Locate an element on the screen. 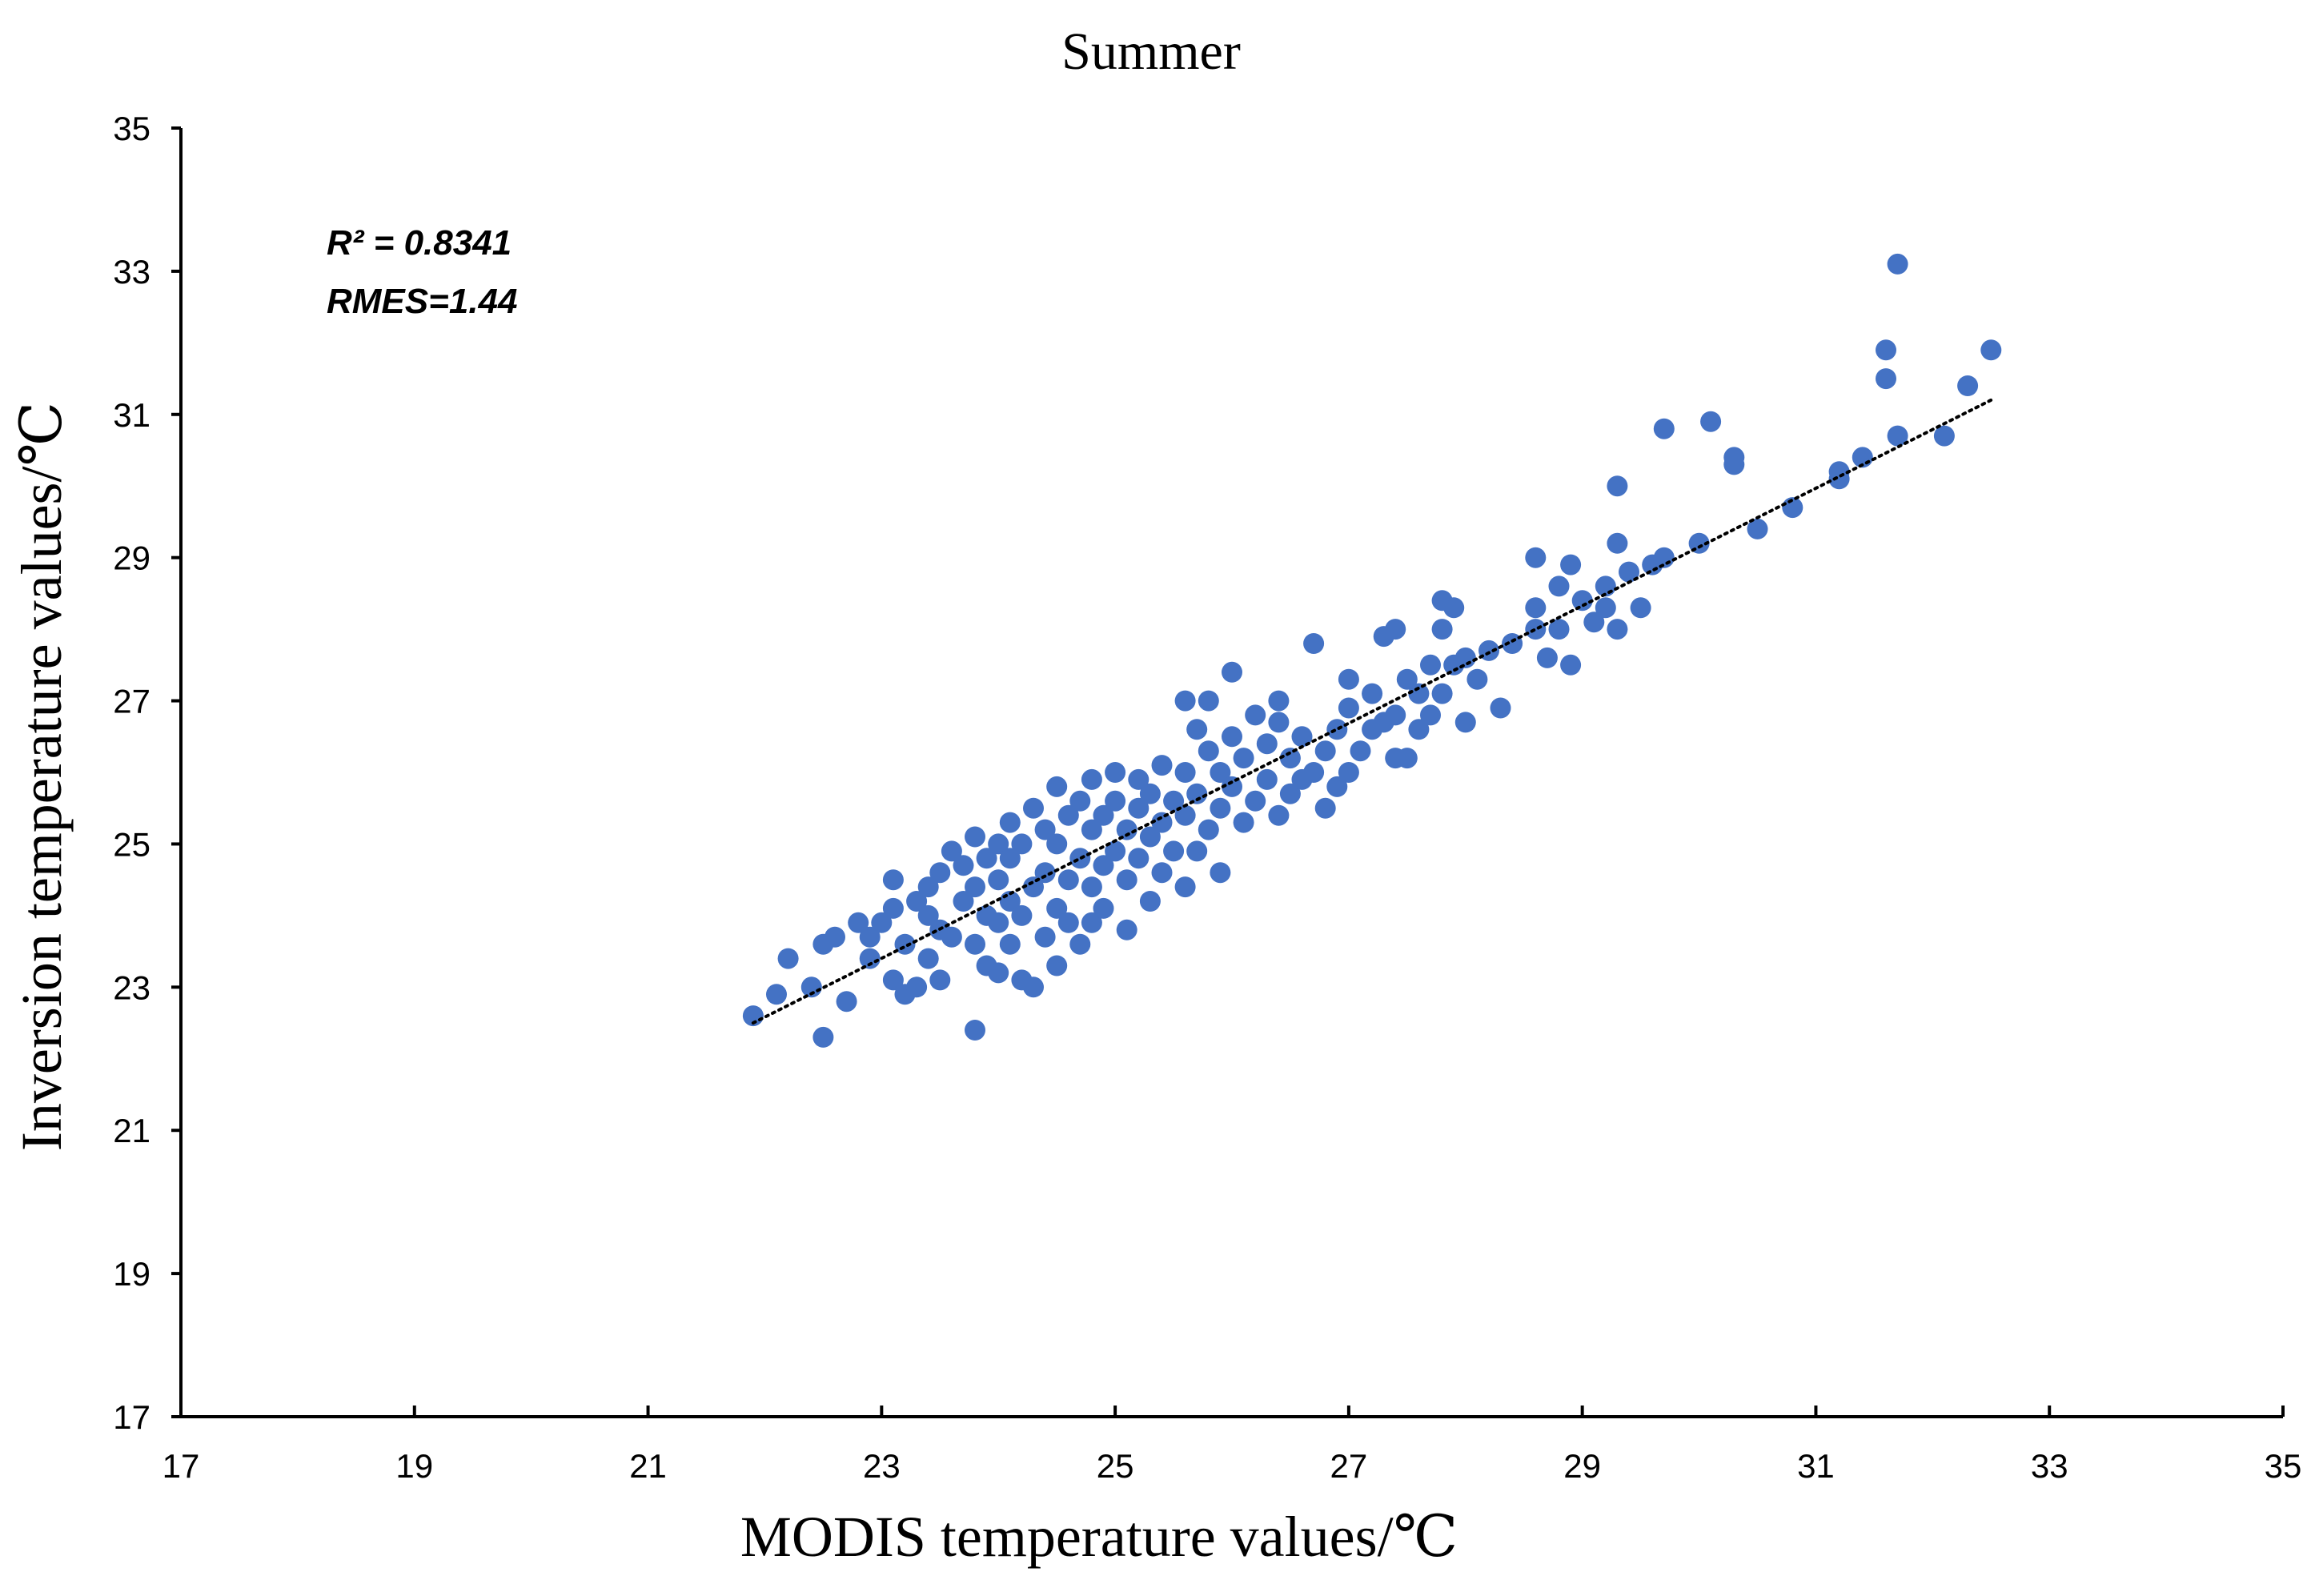 The height and width of the screenshot is (1596, 2307). x-tick-label: 31 is located at coordinates (1816, 1466).